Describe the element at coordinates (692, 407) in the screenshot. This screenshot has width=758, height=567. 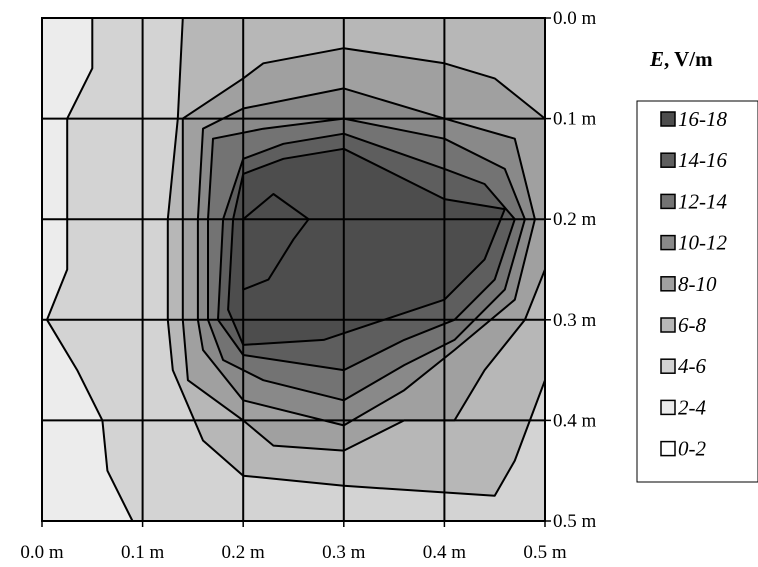
I see `legend-label: 2-4` at that location.